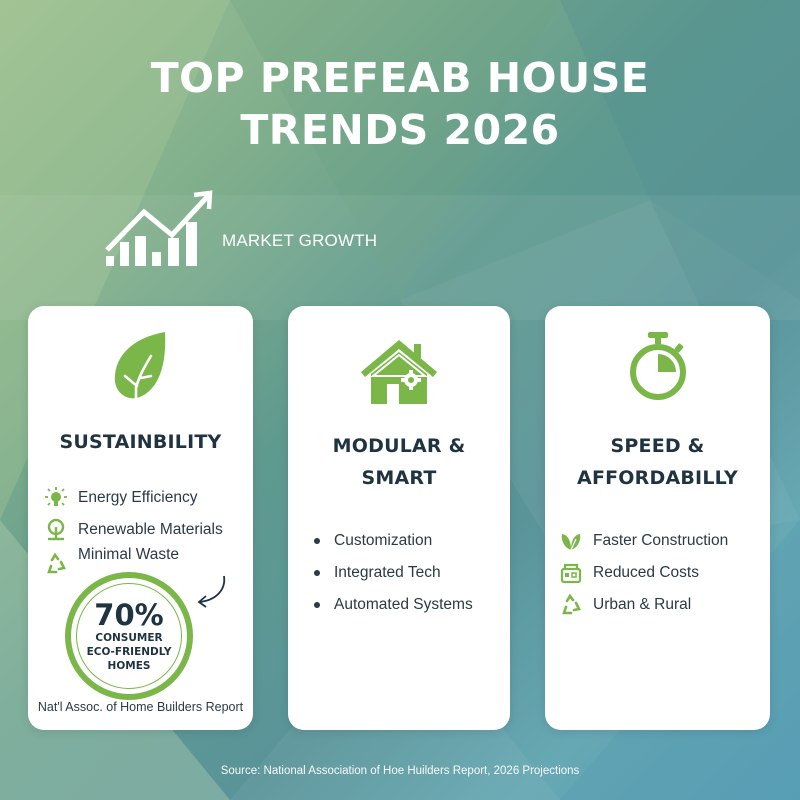 This screenshot has width=800, height=800. I want to click on title-line-2: TRENDS 2026, so click(400, 130).